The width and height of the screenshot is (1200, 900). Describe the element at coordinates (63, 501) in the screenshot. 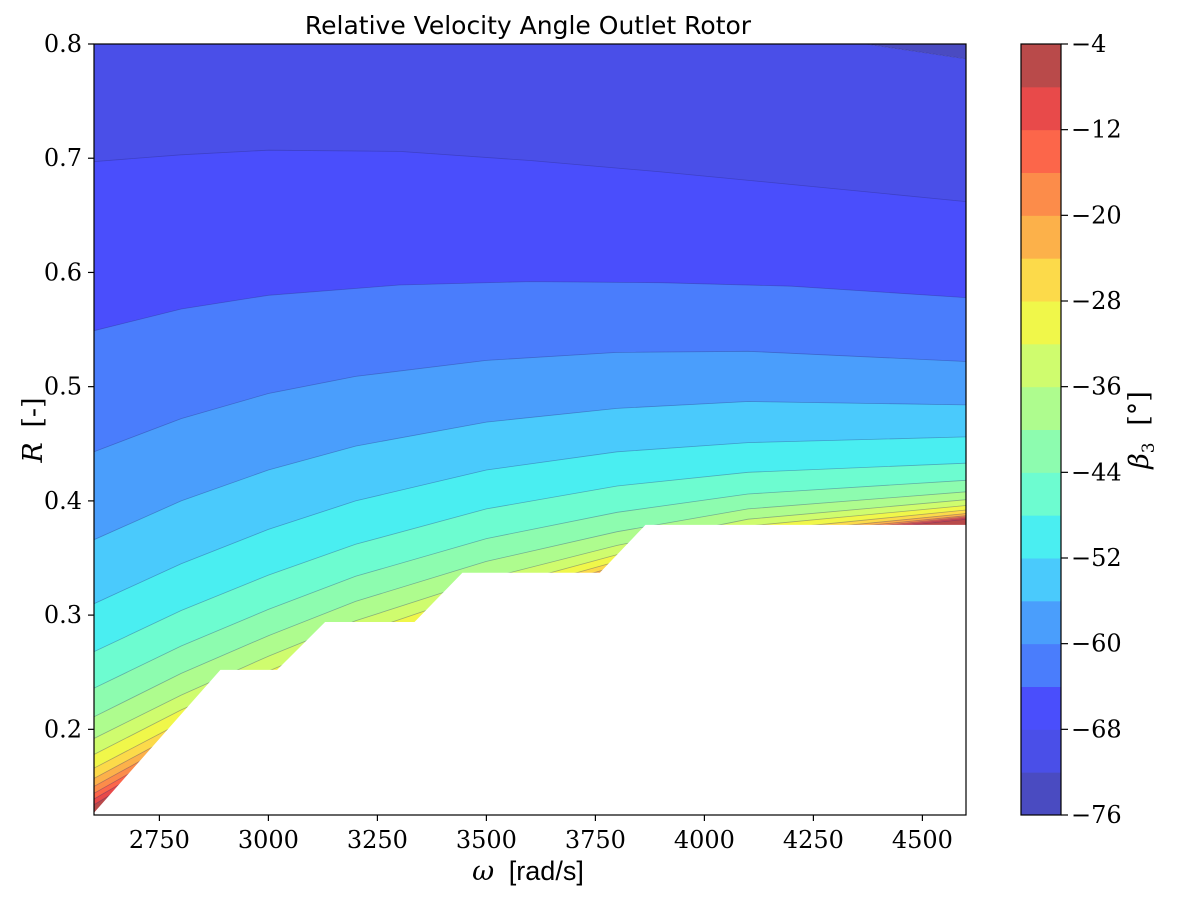

I see `y-tick-label: 0.4` at that location.